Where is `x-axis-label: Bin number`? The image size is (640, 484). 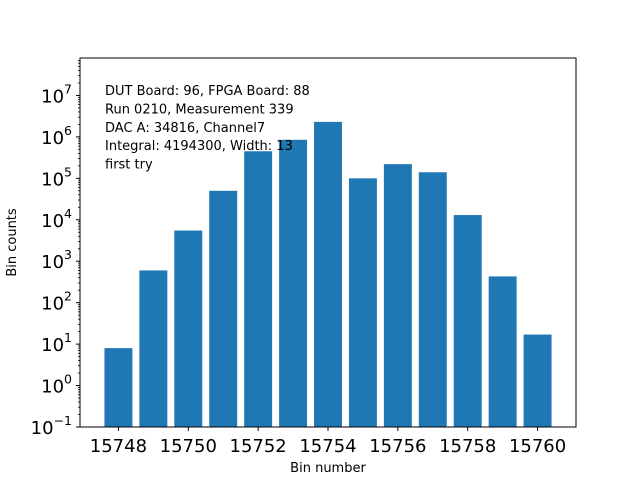 x-axis-label: Bin number is located at coordinates (328, 468).